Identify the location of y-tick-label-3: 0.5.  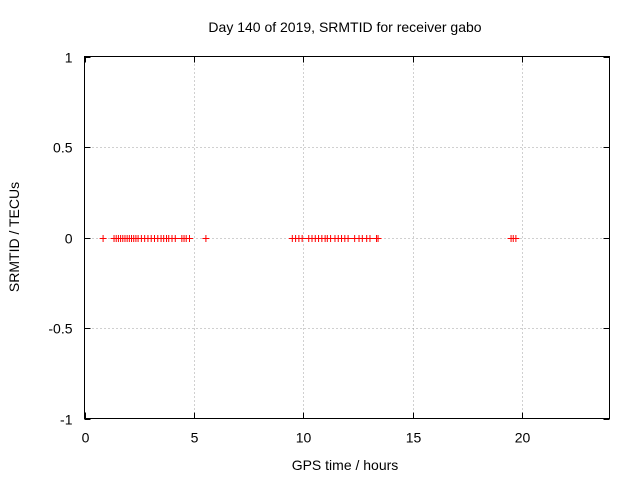
(63, 148).